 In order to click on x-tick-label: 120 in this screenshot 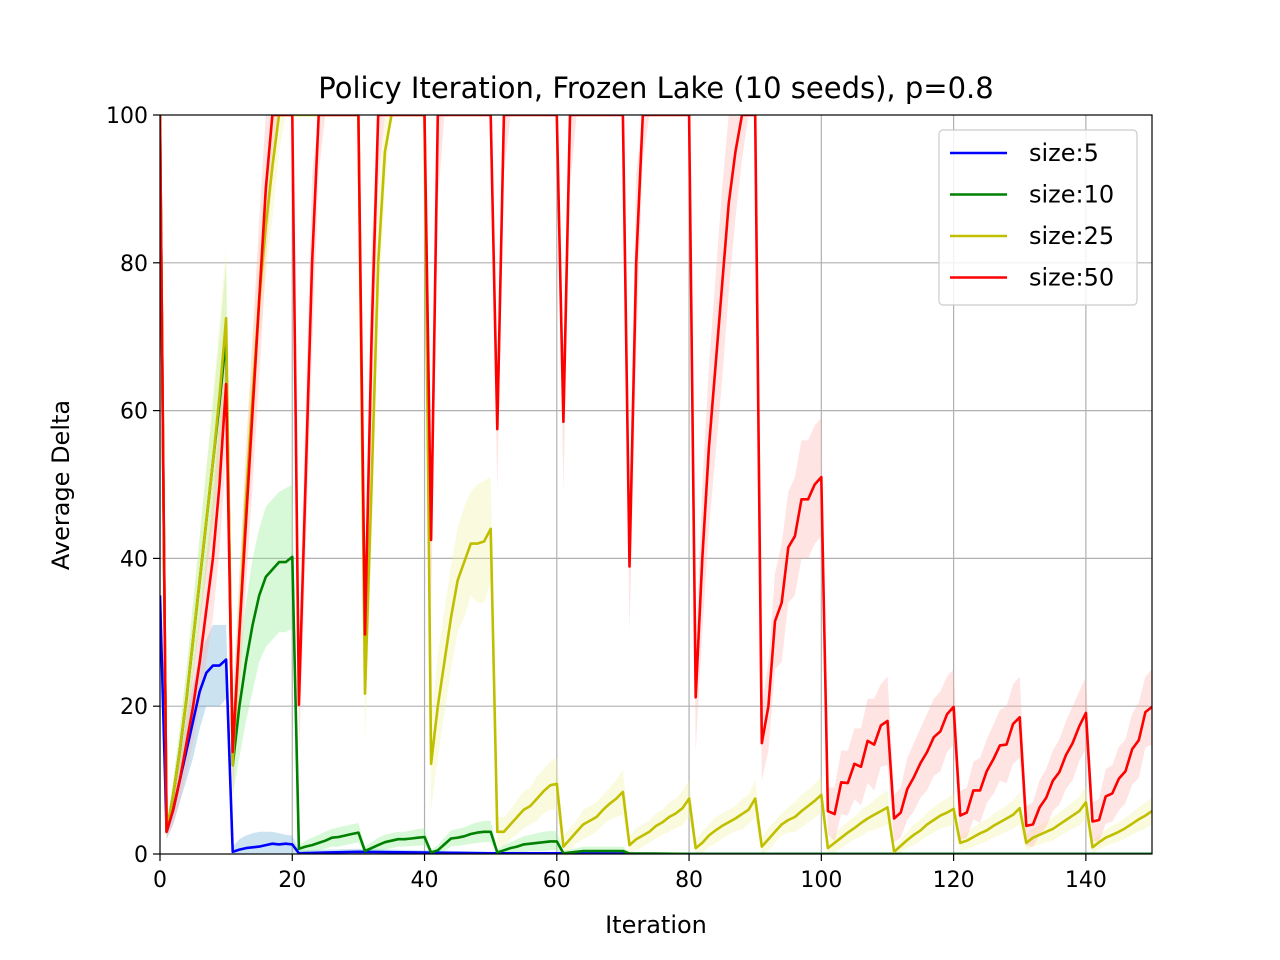, I will do `click(954, 880)`.